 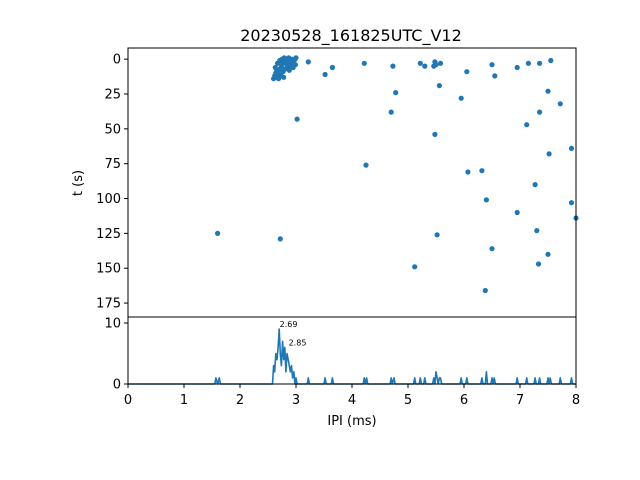 I want to click on scatter-y-axis-label: t (s), so click(x=78, y=183).